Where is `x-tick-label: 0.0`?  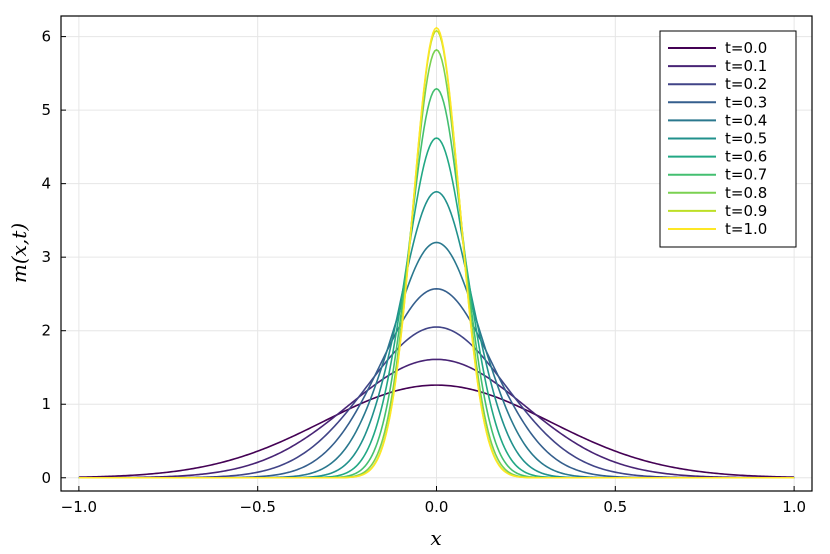
x-tick-label: 0.0 is located at coordinates (437, 507).